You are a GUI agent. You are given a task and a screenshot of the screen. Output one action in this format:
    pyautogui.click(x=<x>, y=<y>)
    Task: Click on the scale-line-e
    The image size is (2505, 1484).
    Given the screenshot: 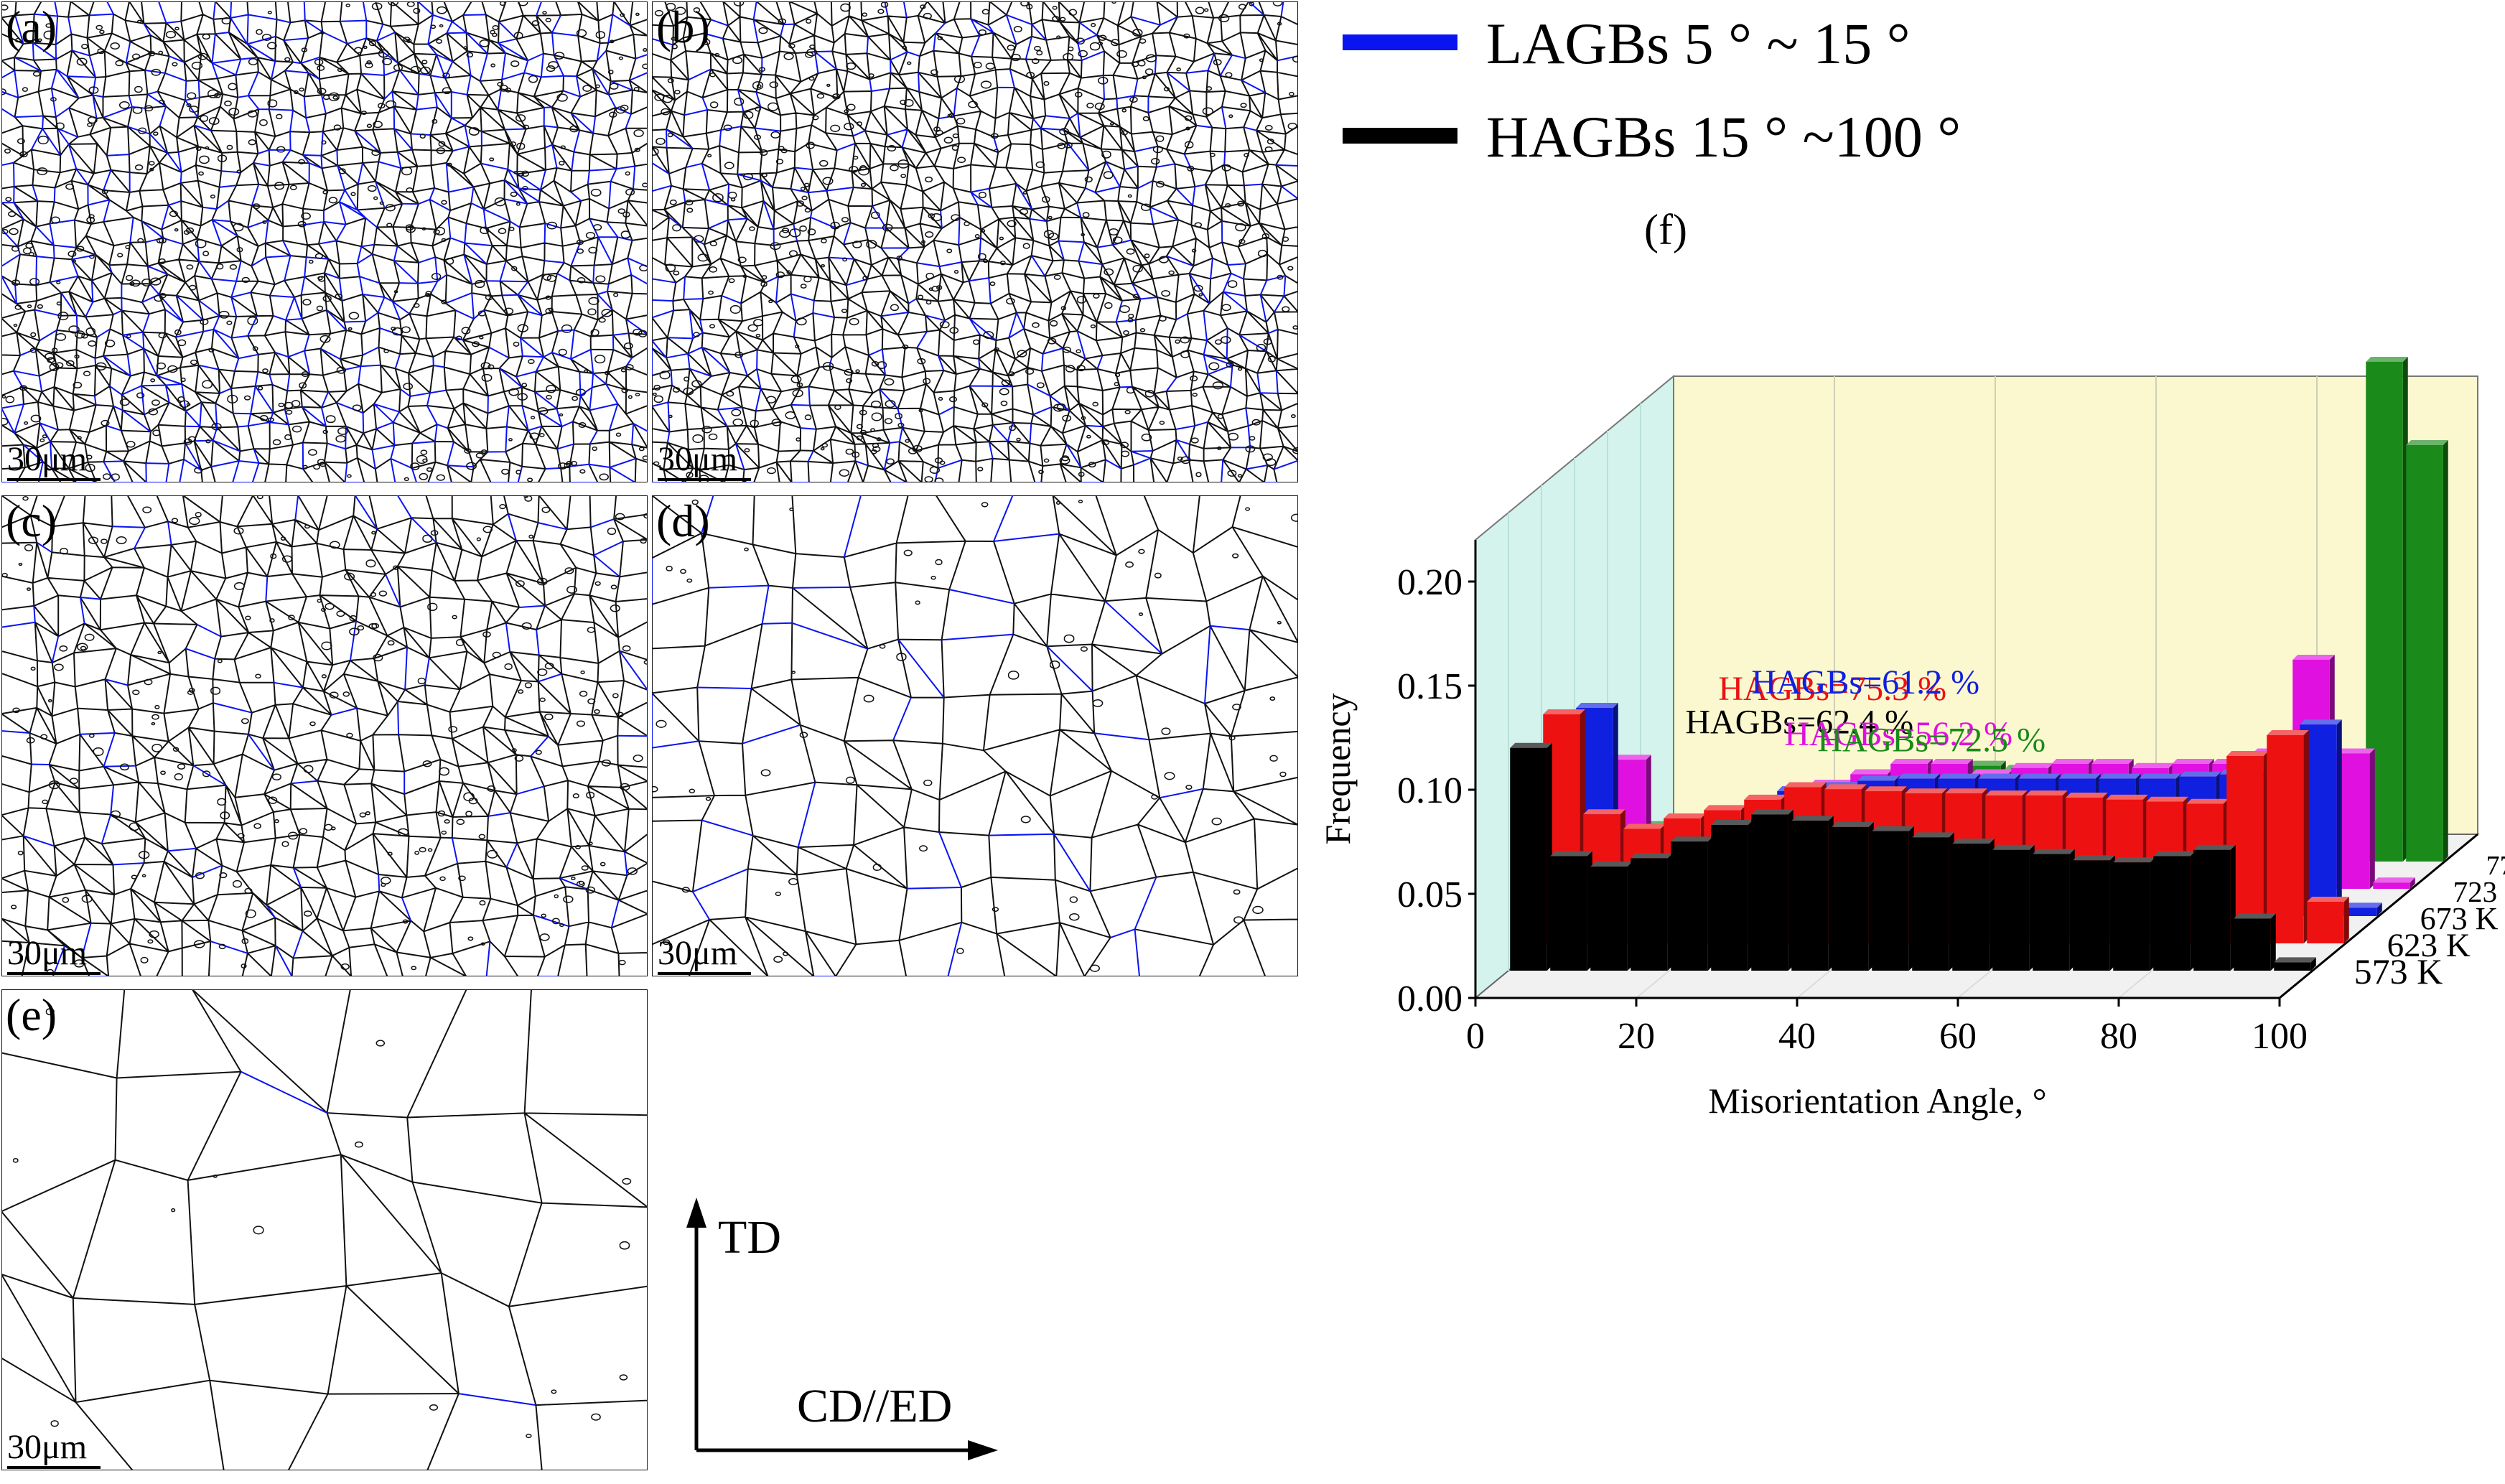 What is the action you would take?
    pyautogui.click(x=54, y=1467)
    